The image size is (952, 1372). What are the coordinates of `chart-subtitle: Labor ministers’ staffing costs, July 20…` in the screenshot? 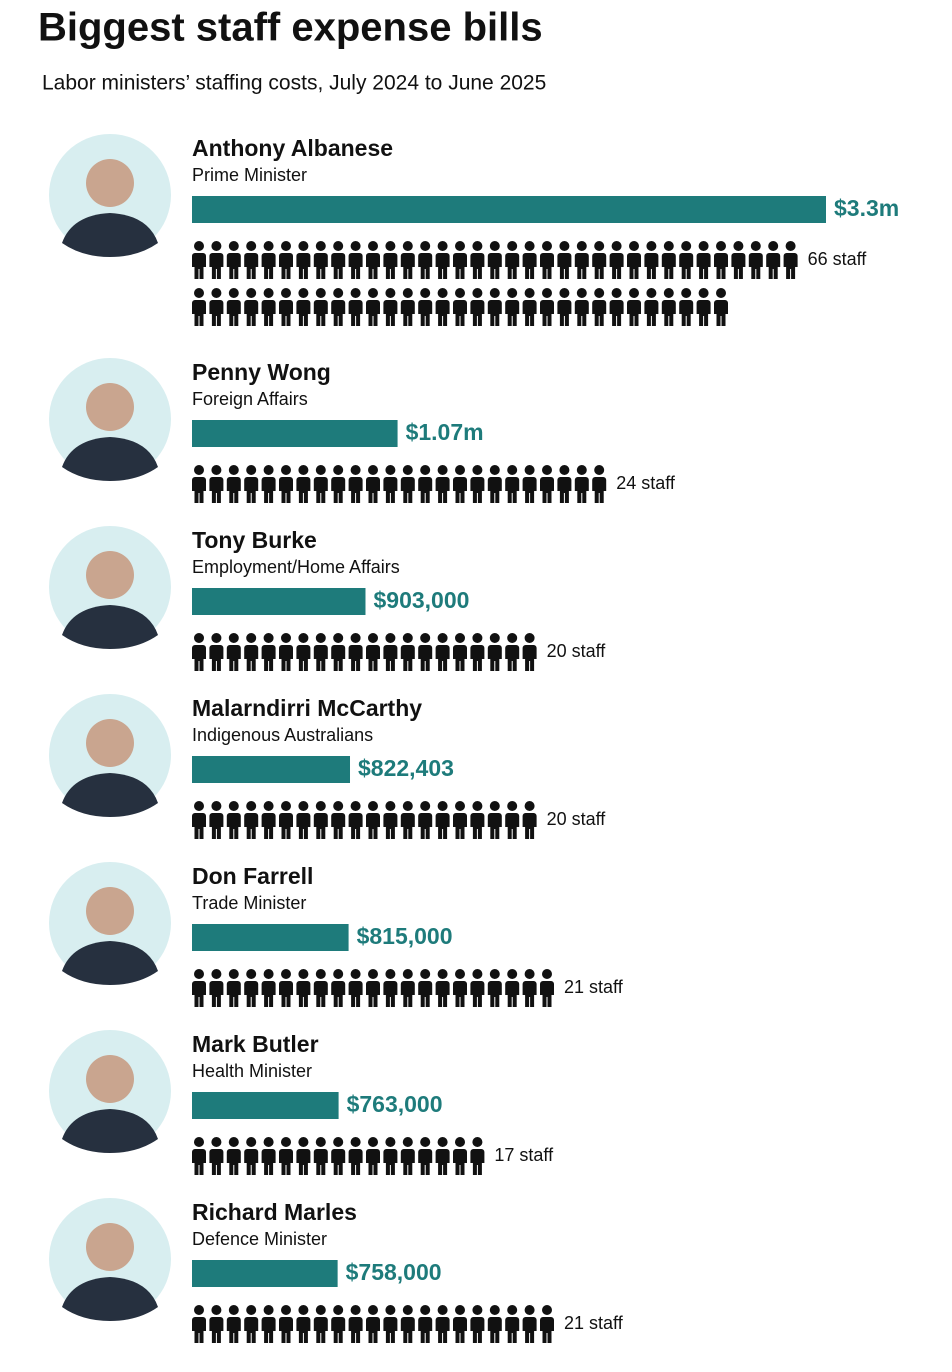 It's located at (294, 83).